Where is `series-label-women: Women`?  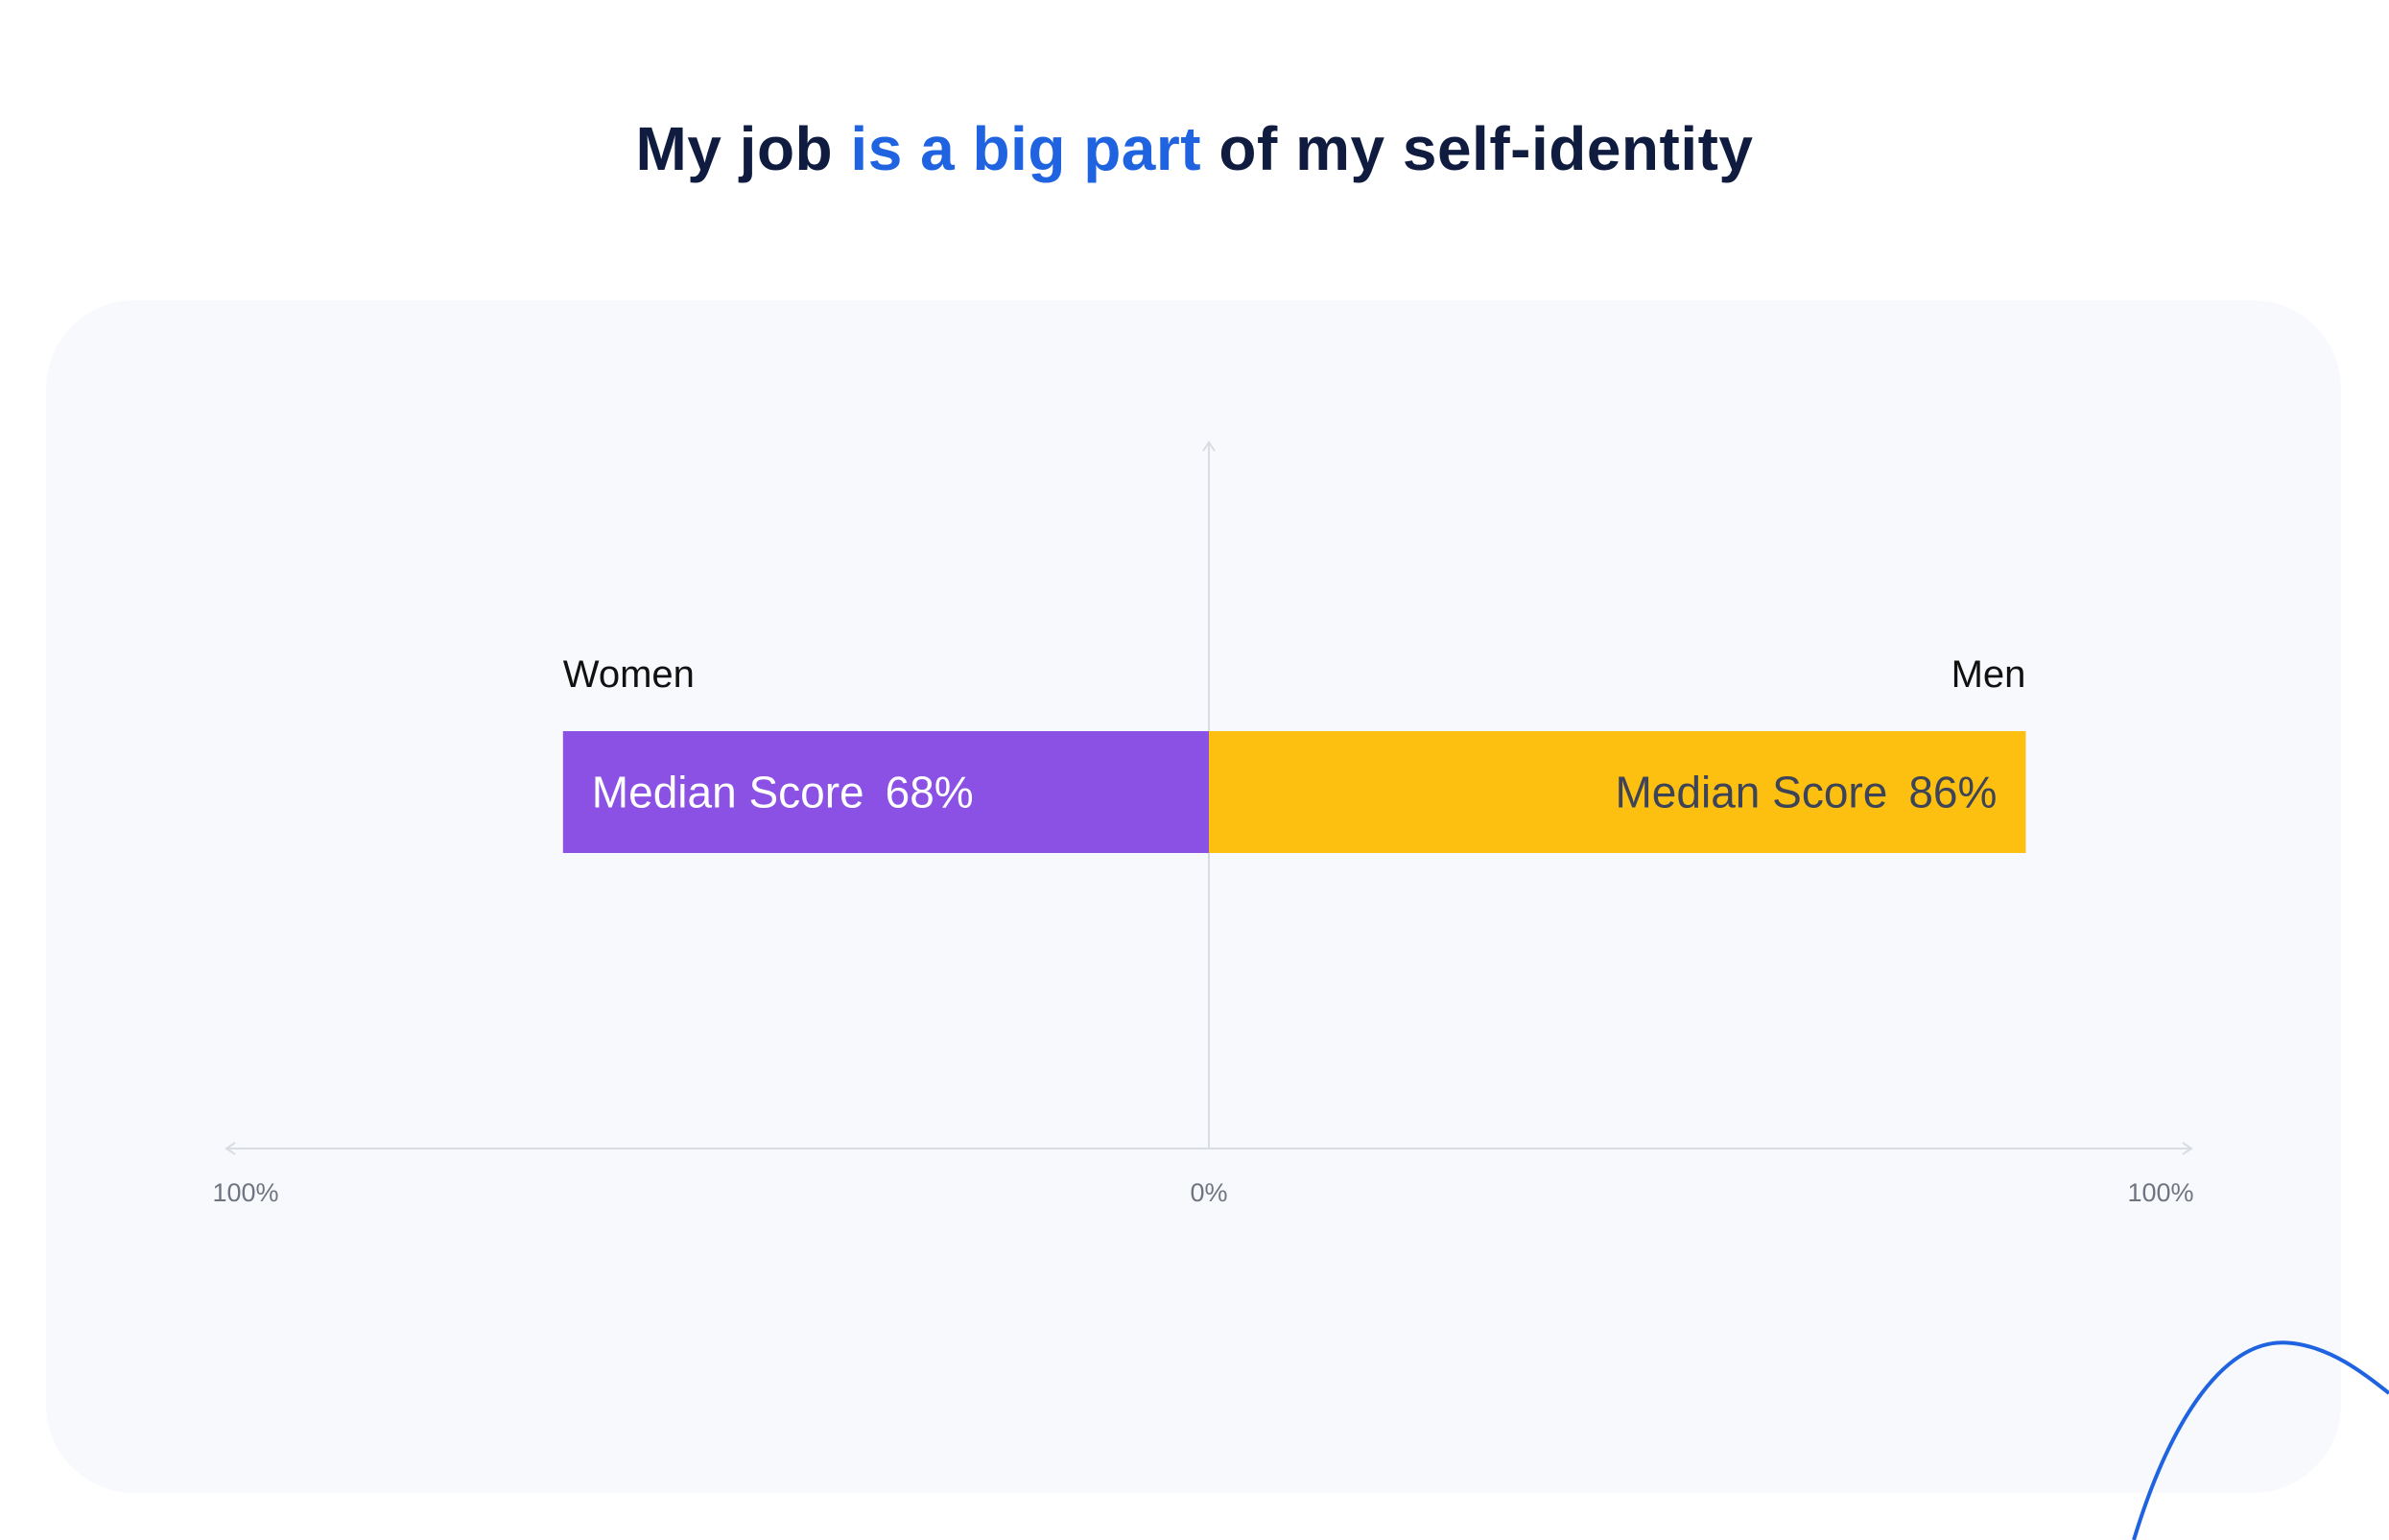
series-label-women: Women is located at coordinates (629, 674).